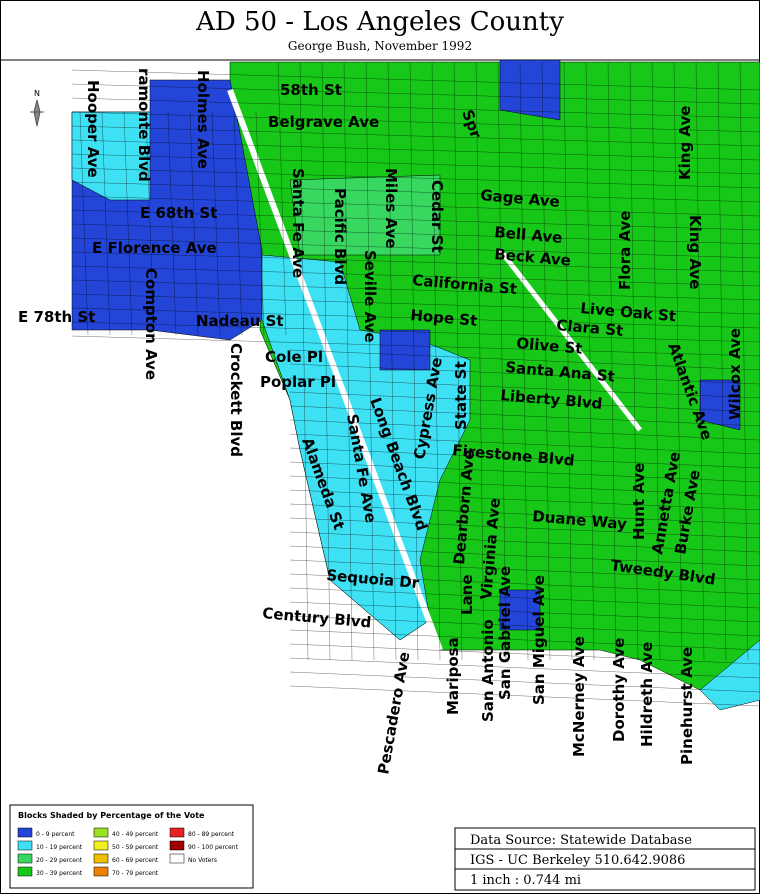 The image size is (760, 894). I want to click on street-label: Holmes Ave, so click(203, 119).